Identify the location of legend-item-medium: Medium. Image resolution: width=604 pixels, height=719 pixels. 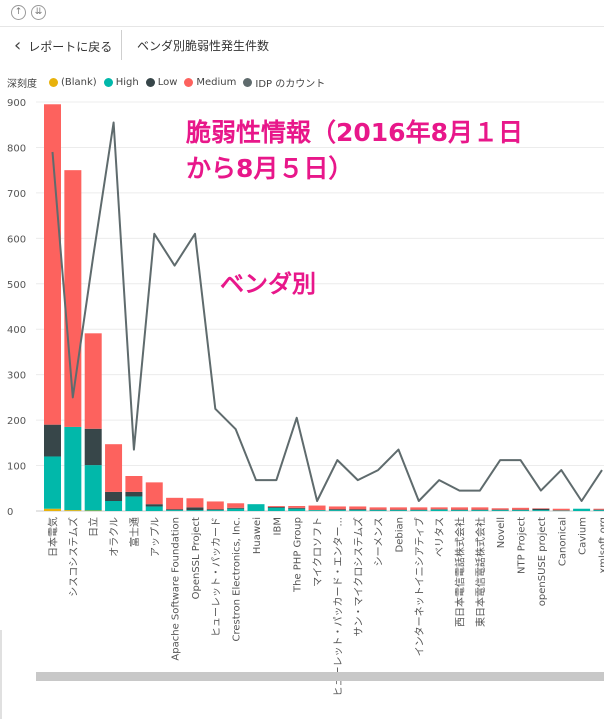
(210, 82).